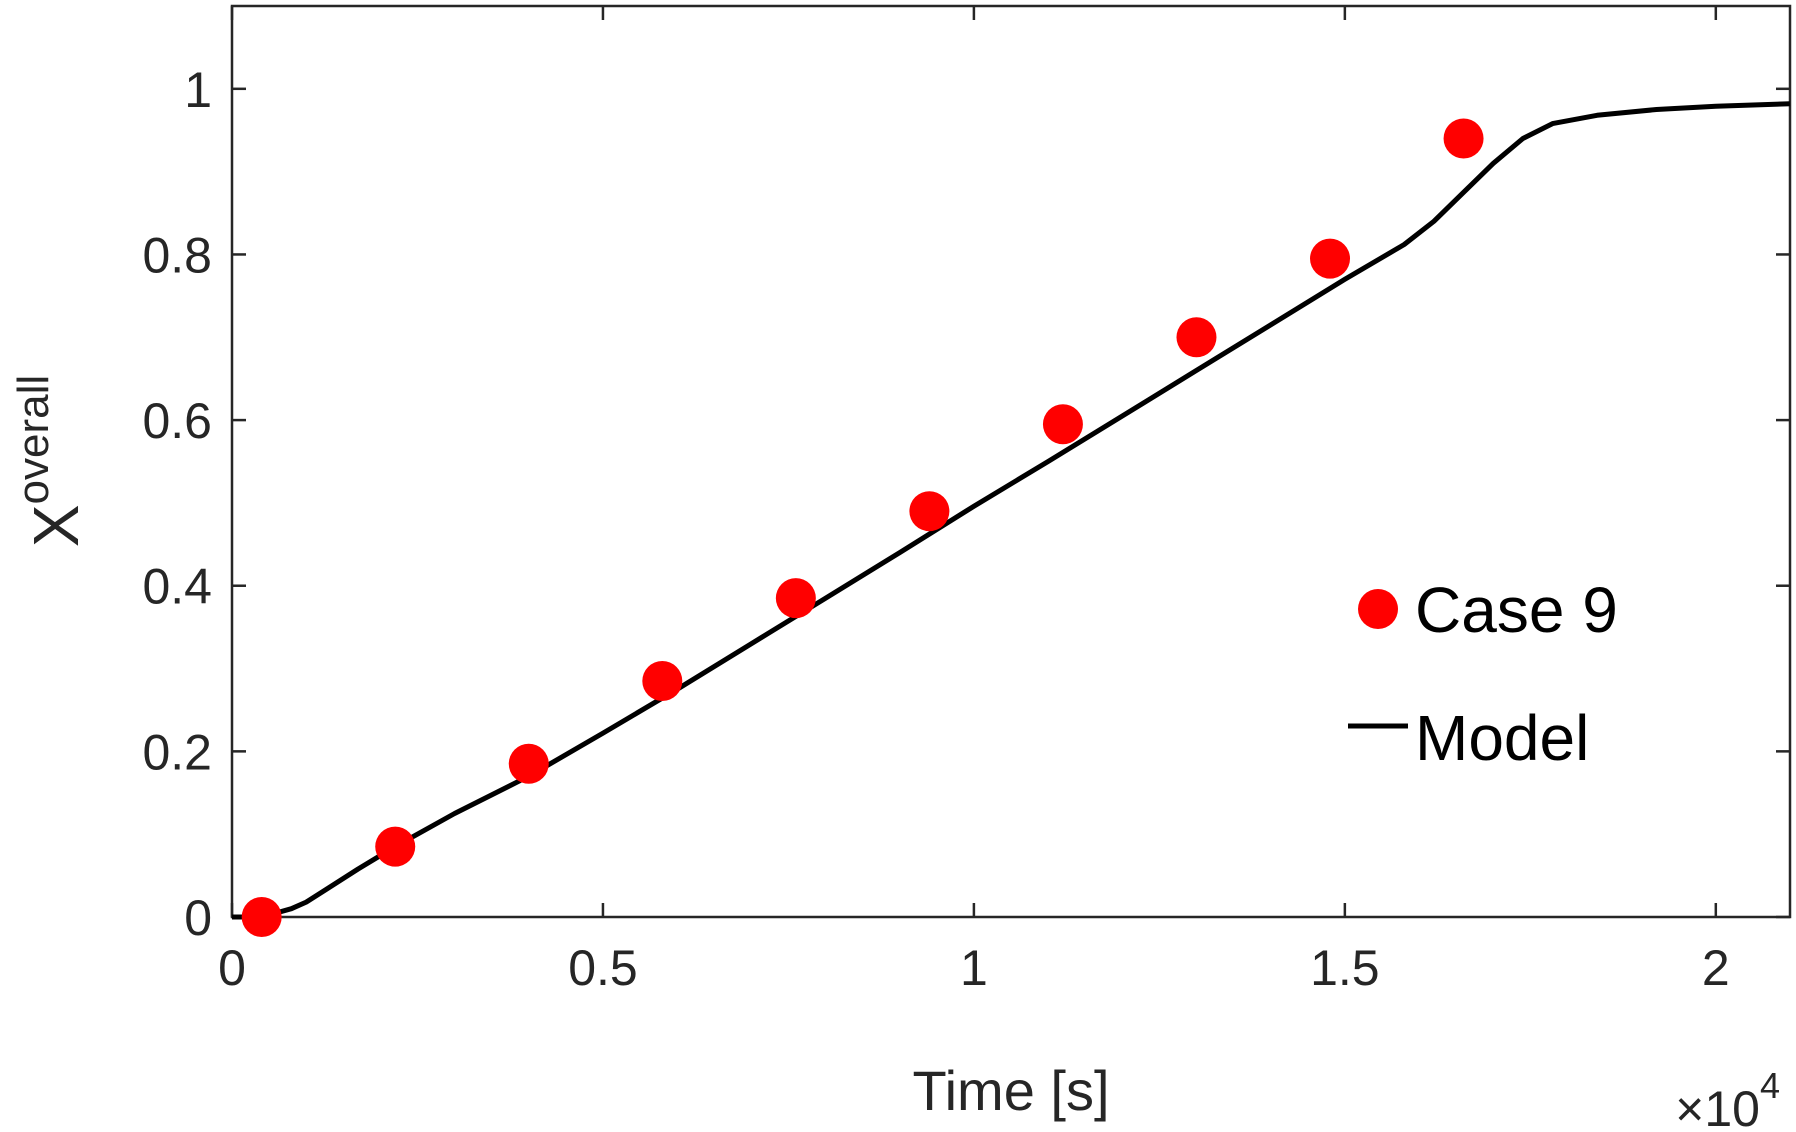 This screenshot has width=1796, height=1132. I want to click on y-tick-label-3: 0.6, so click(177, 421).